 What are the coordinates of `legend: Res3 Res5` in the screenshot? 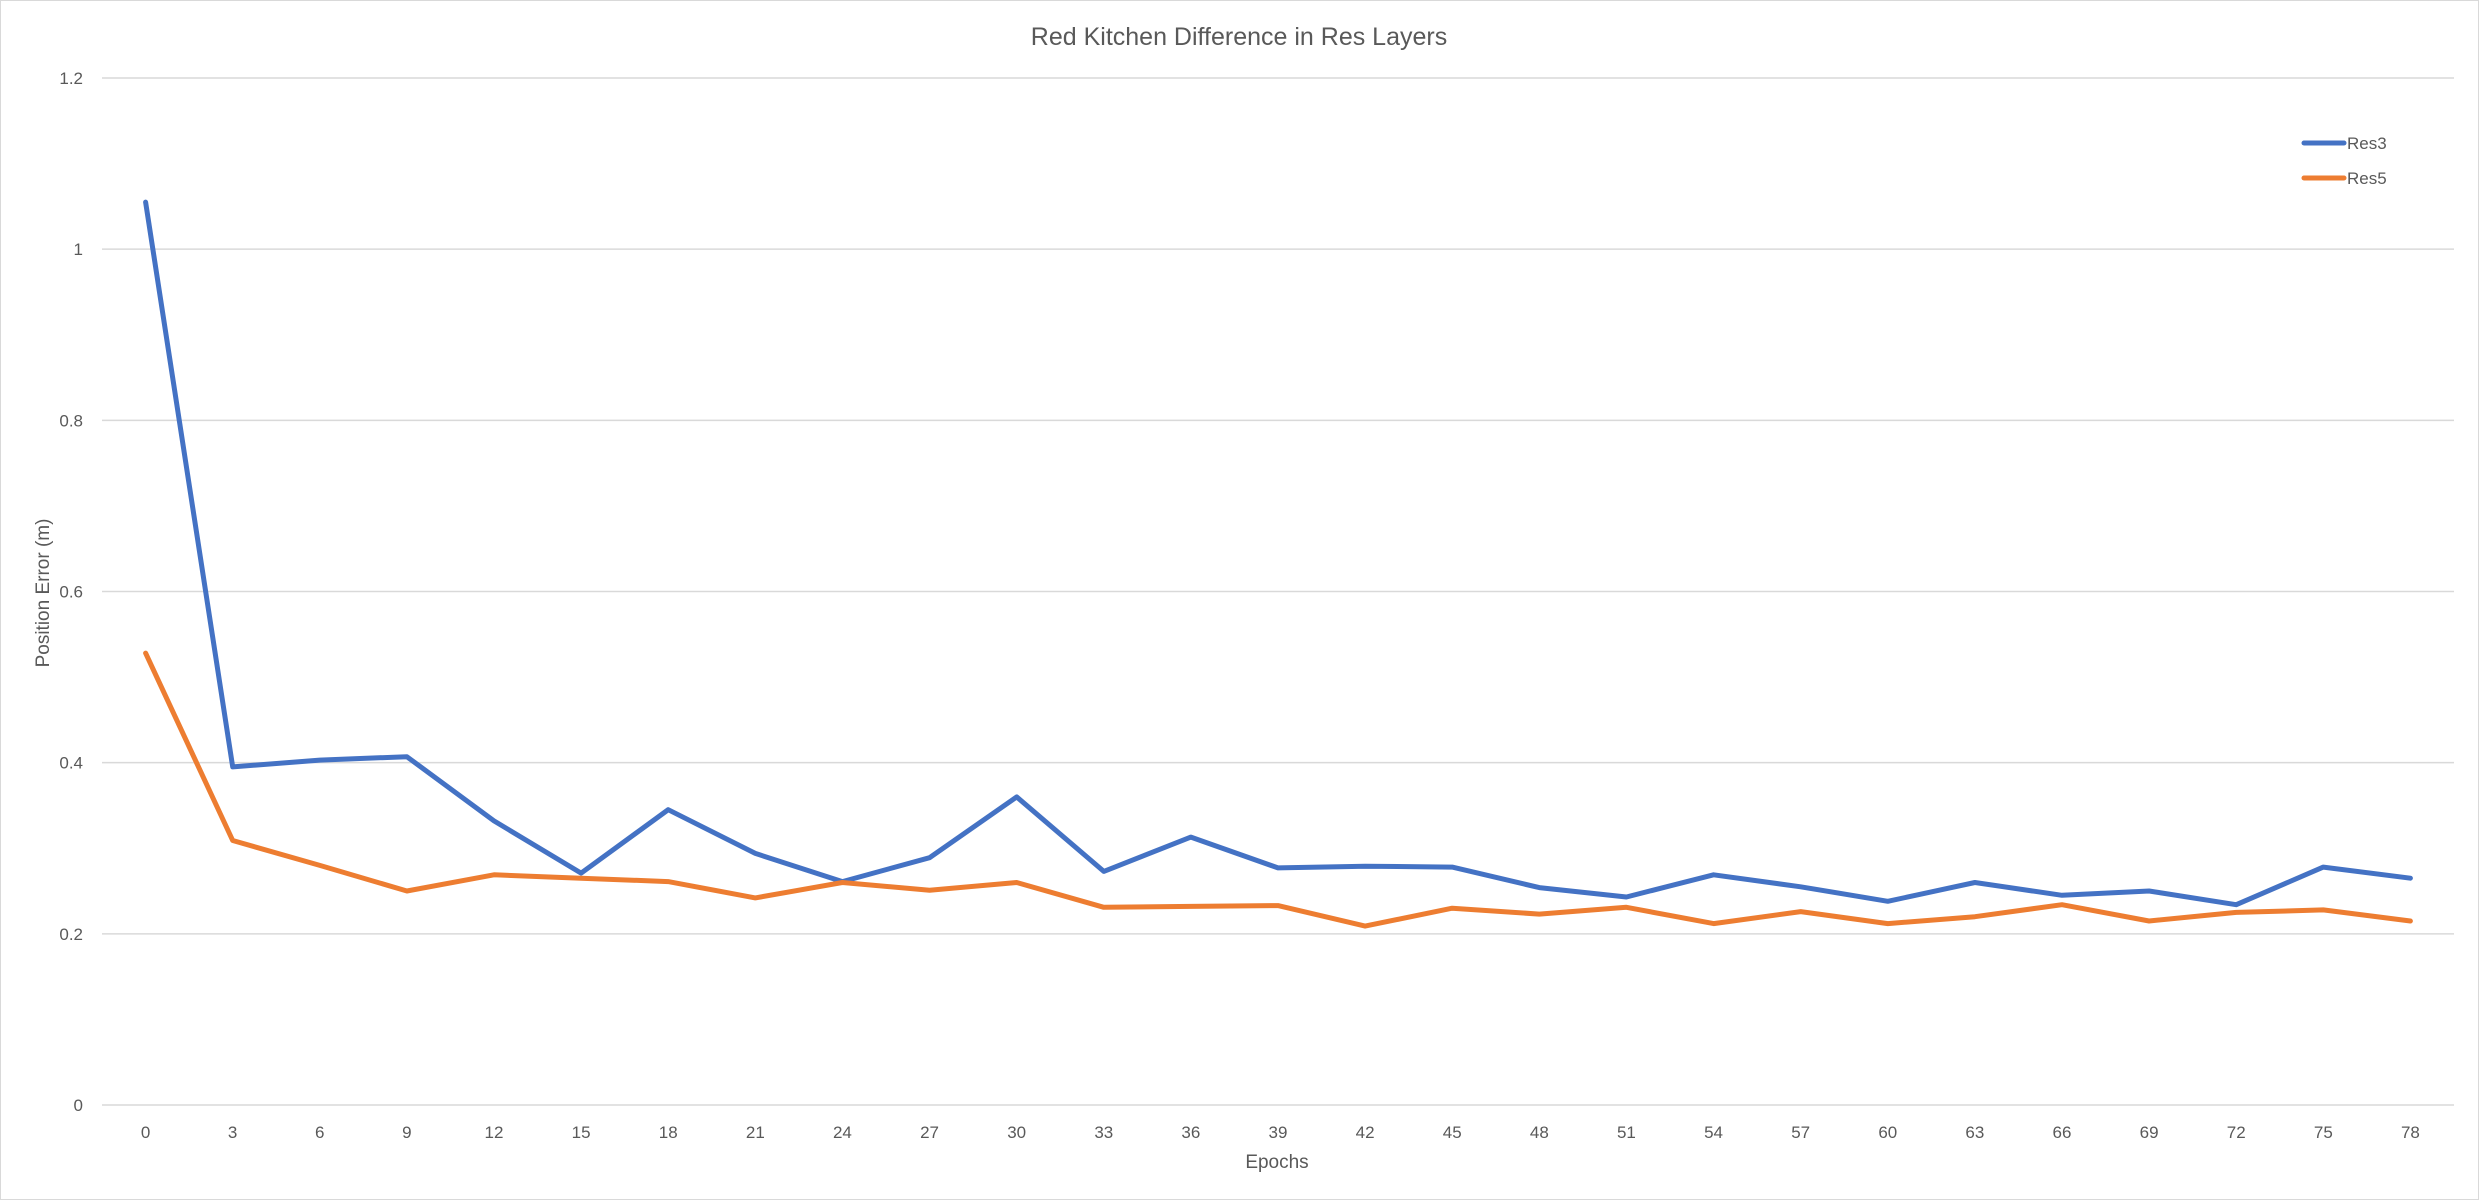 It's located at (2344, 161).